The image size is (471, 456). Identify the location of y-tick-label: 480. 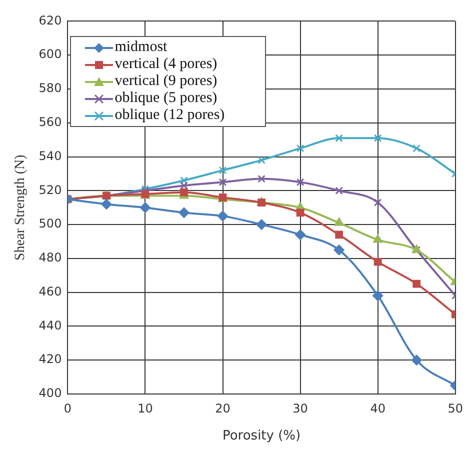
(50, 257).